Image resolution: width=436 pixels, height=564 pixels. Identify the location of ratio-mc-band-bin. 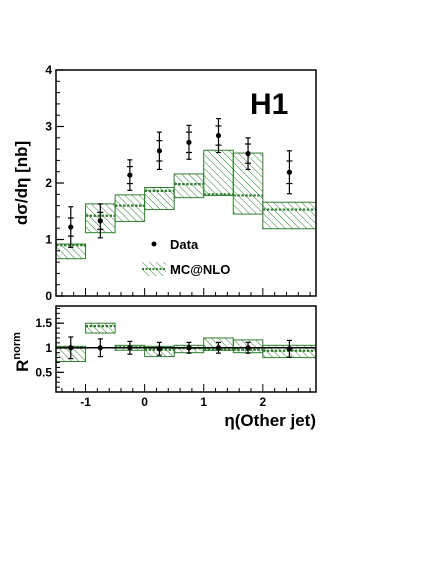
(100, 328).